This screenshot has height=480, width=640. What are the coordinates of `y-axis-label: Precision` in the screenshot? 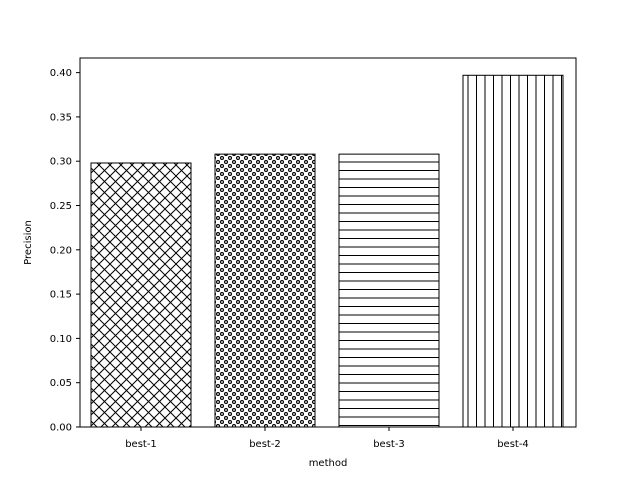 It's located at (28, 242).